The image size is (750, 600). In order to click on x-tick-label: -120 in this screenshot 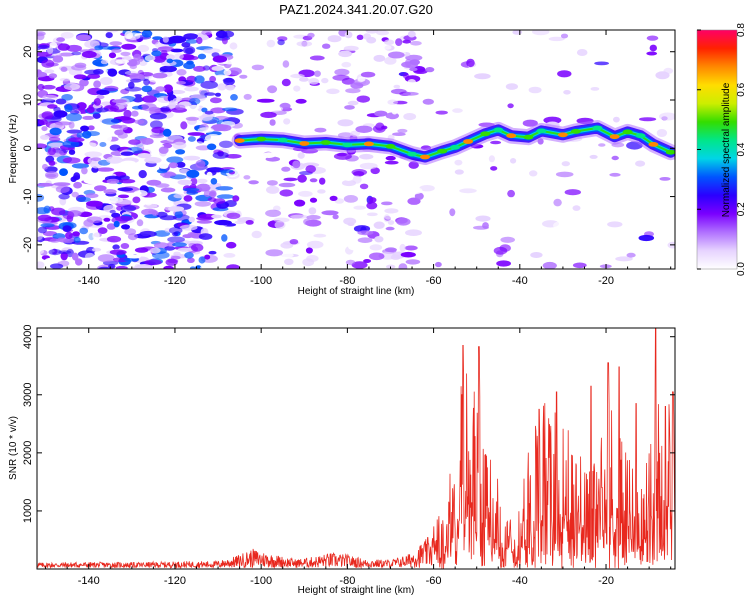, I will do `click(175, 581)`.